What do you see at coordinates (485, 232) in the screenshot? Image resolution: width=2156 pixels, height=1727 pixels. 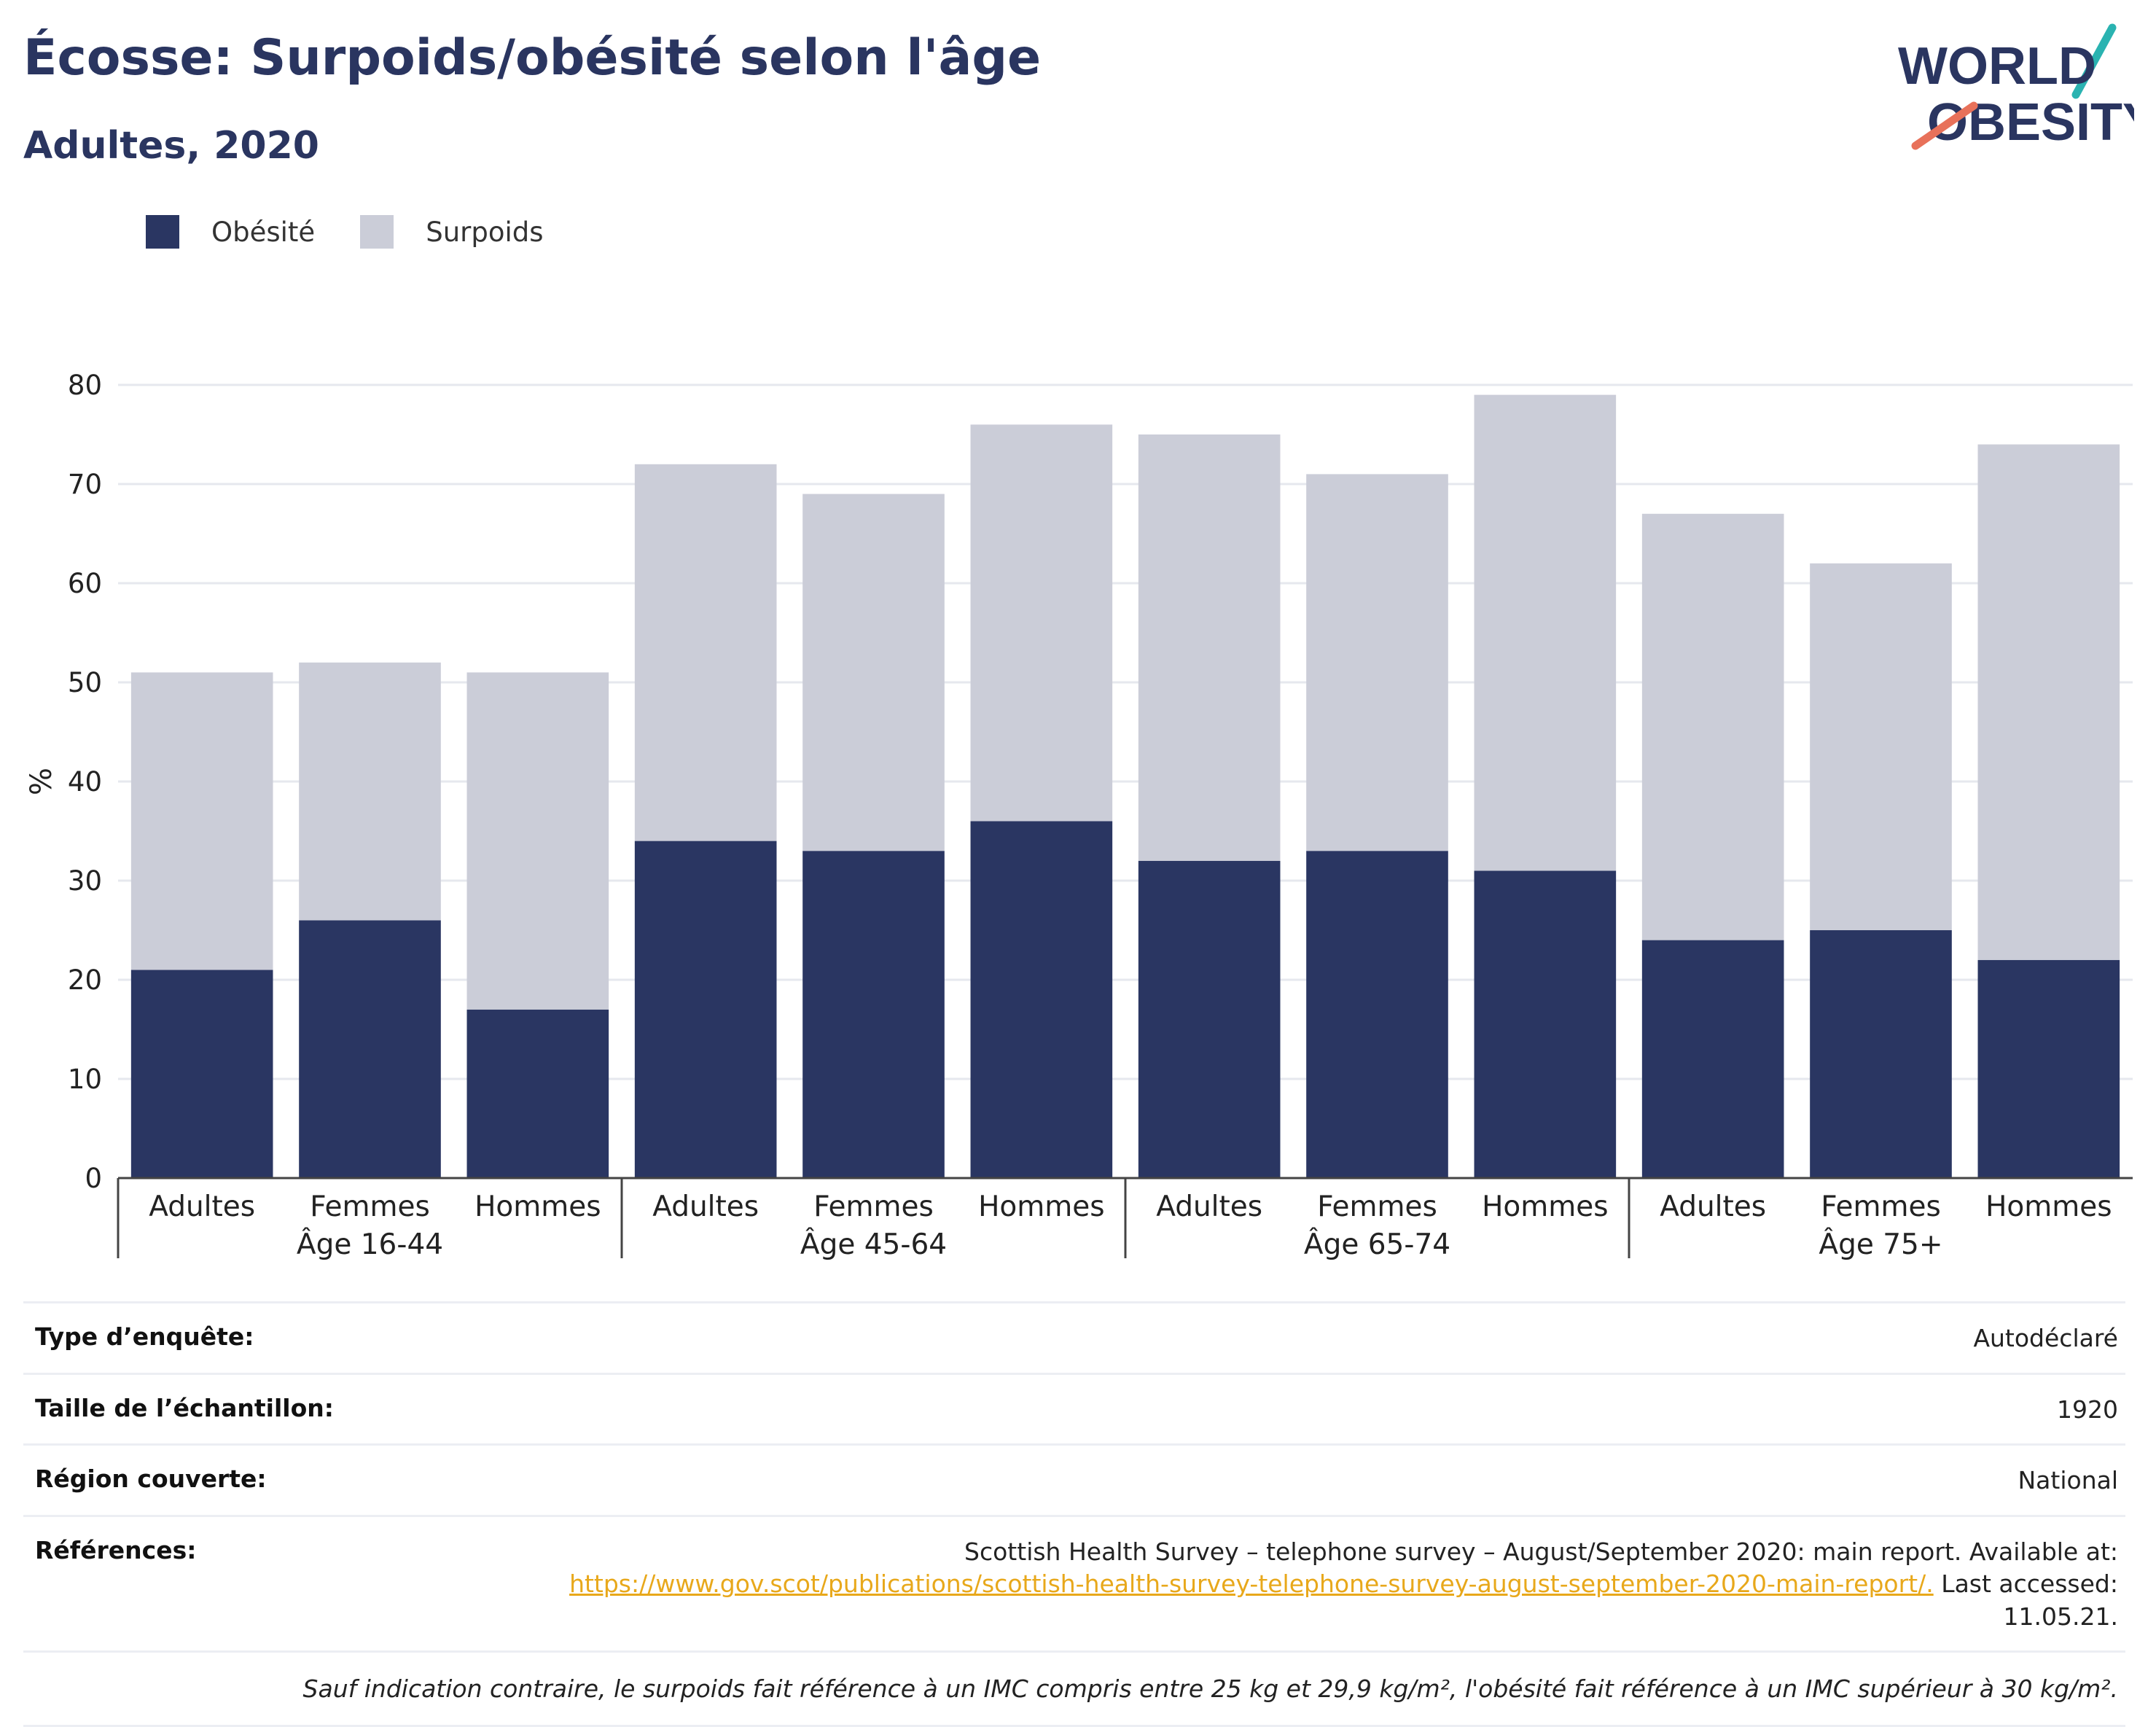 I see `legend-label-surpoids: Surpoids` at bounding box center [485, 232].